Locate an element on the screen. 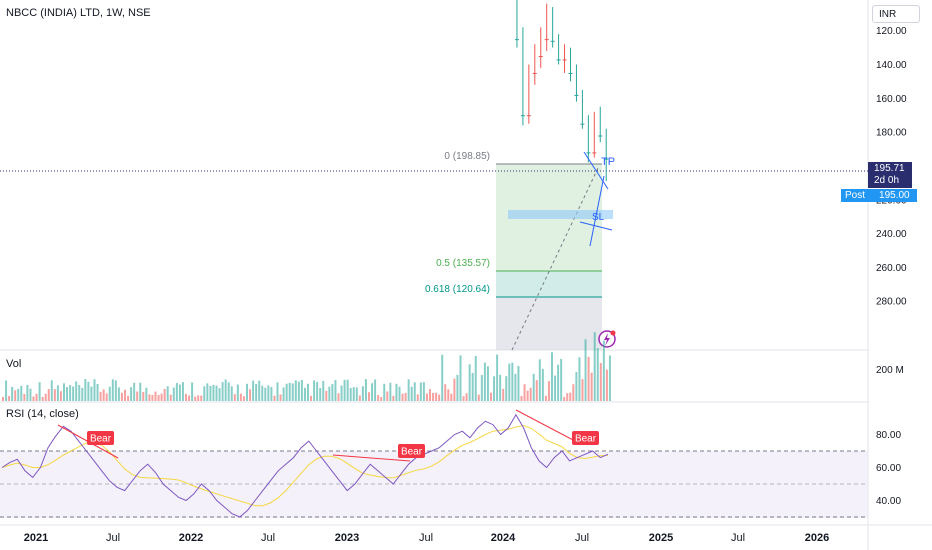 This screenshot has width=932, height=550. symbol-title: NBCC (INDIA) LTD, 1W, NSE is located at coordinates (78, 13).